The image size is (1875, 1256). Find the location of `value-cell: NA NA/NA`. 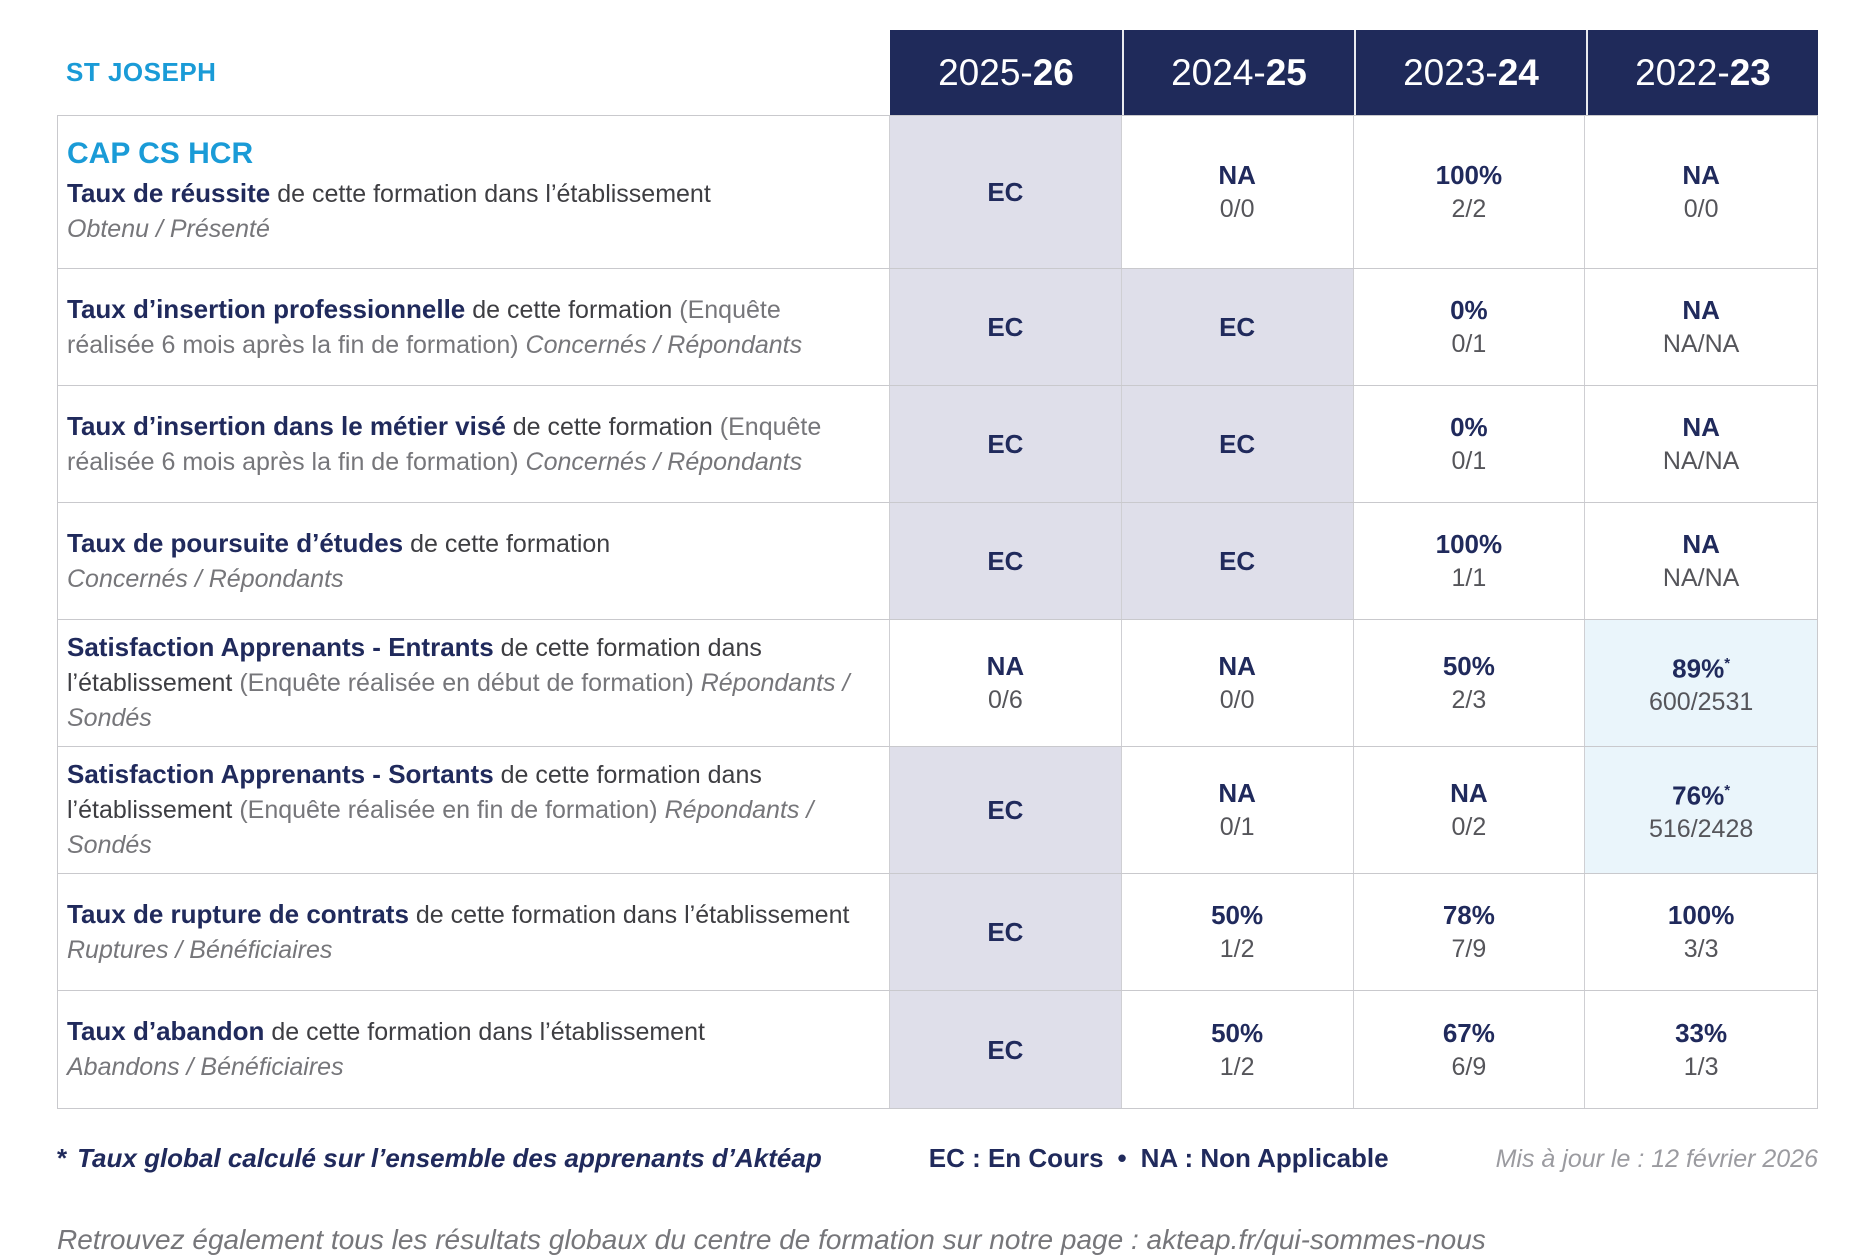

value-cell: NA NA/NA is located at coordinates (1701, 444).